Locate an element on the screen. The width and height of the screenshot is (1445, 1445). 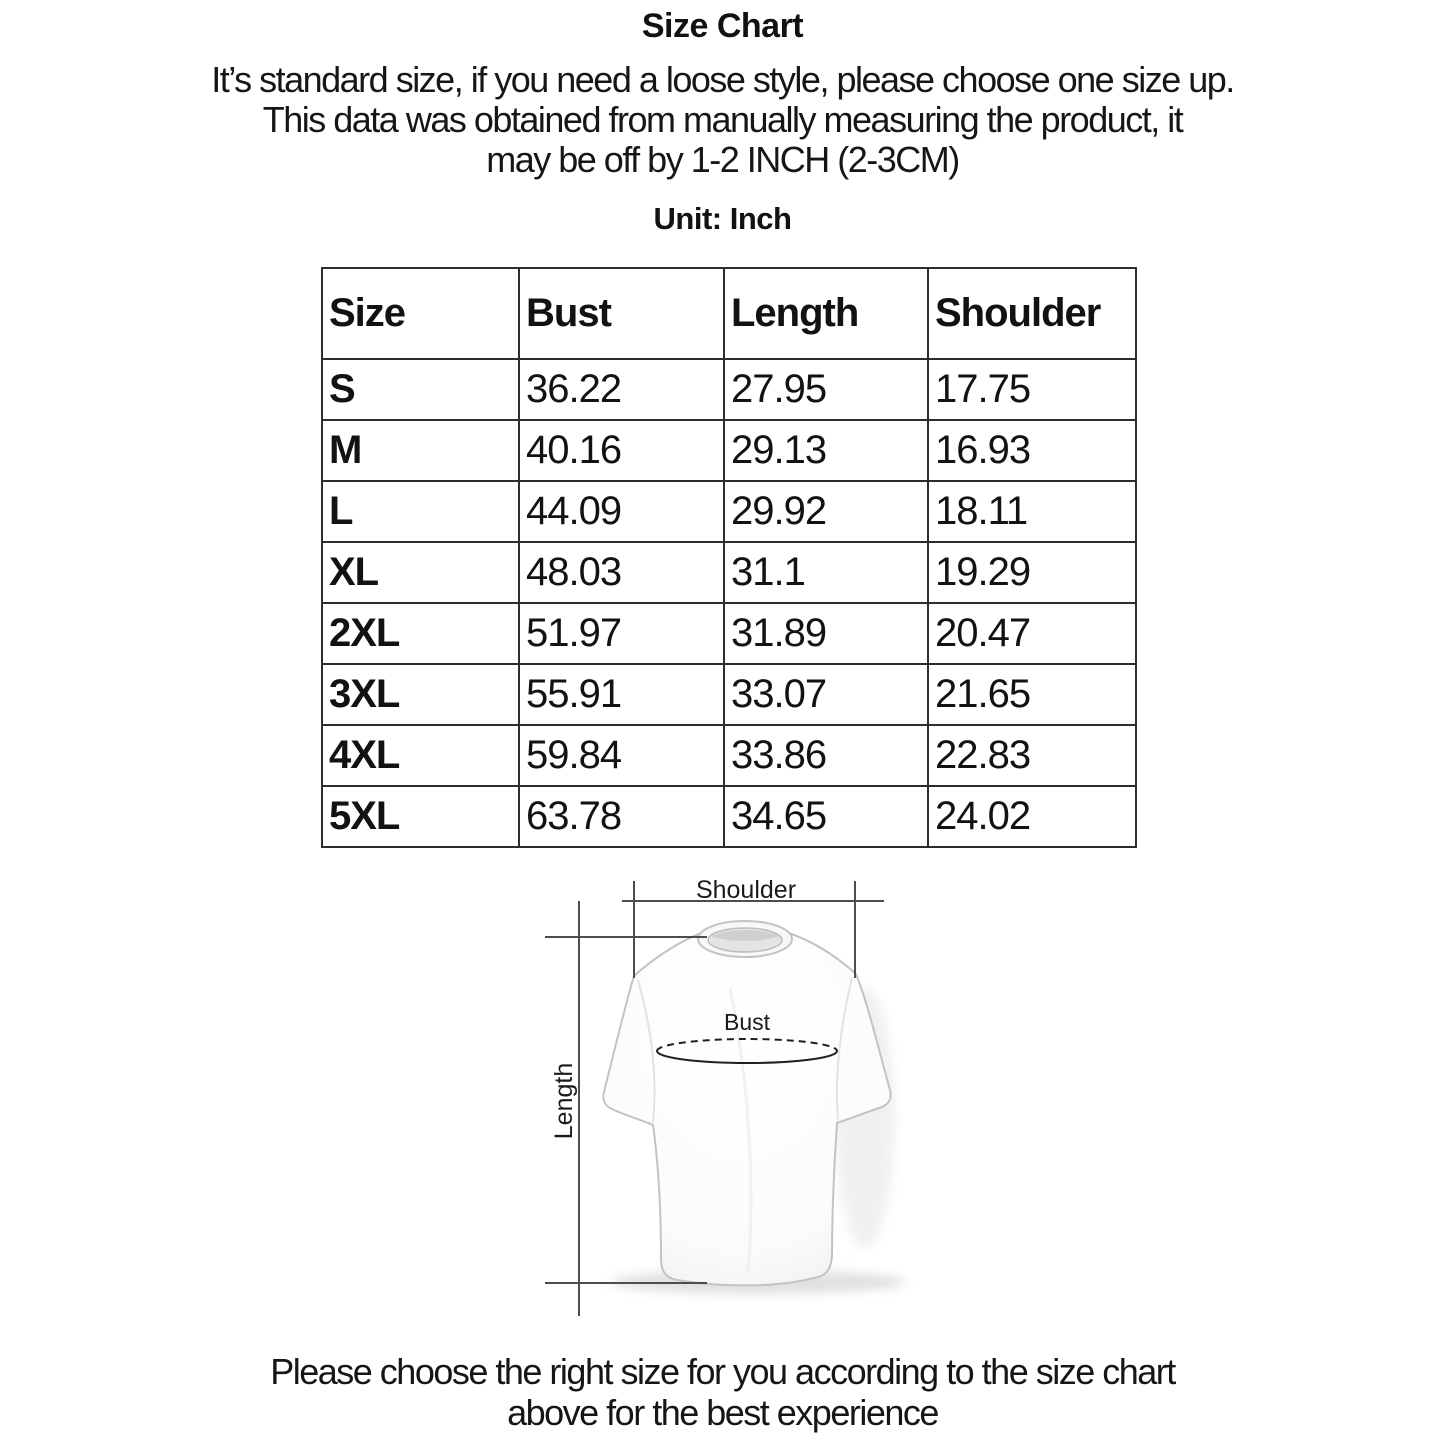
bust-cell: 36.22 is located at coordinates (621, 389).